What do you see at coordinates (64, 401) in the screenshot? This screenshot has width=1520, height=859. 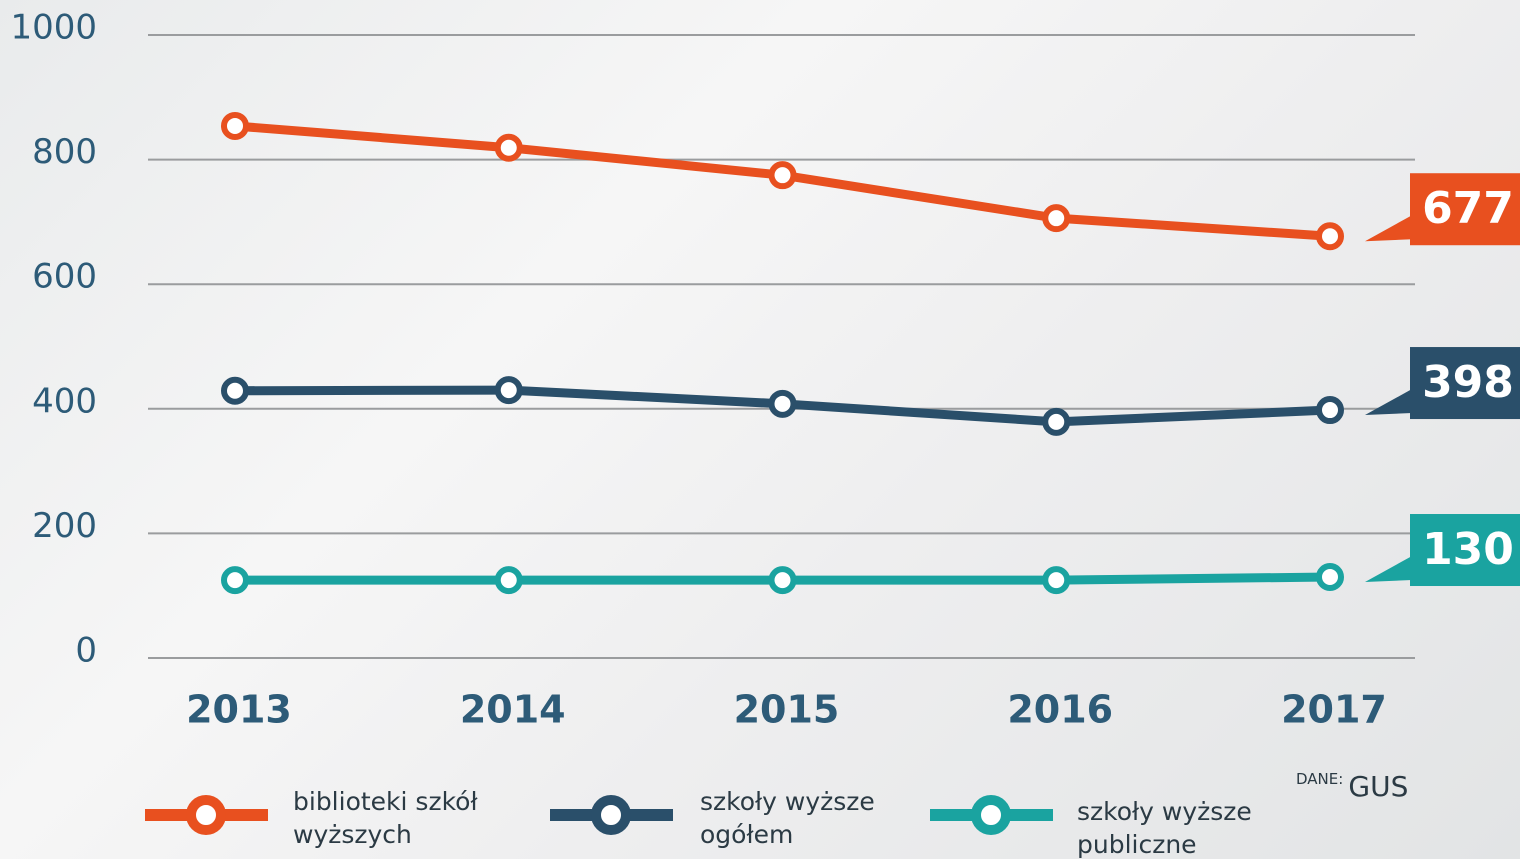 I see `y-tick-label: 400` at bounding box center [64, 401].